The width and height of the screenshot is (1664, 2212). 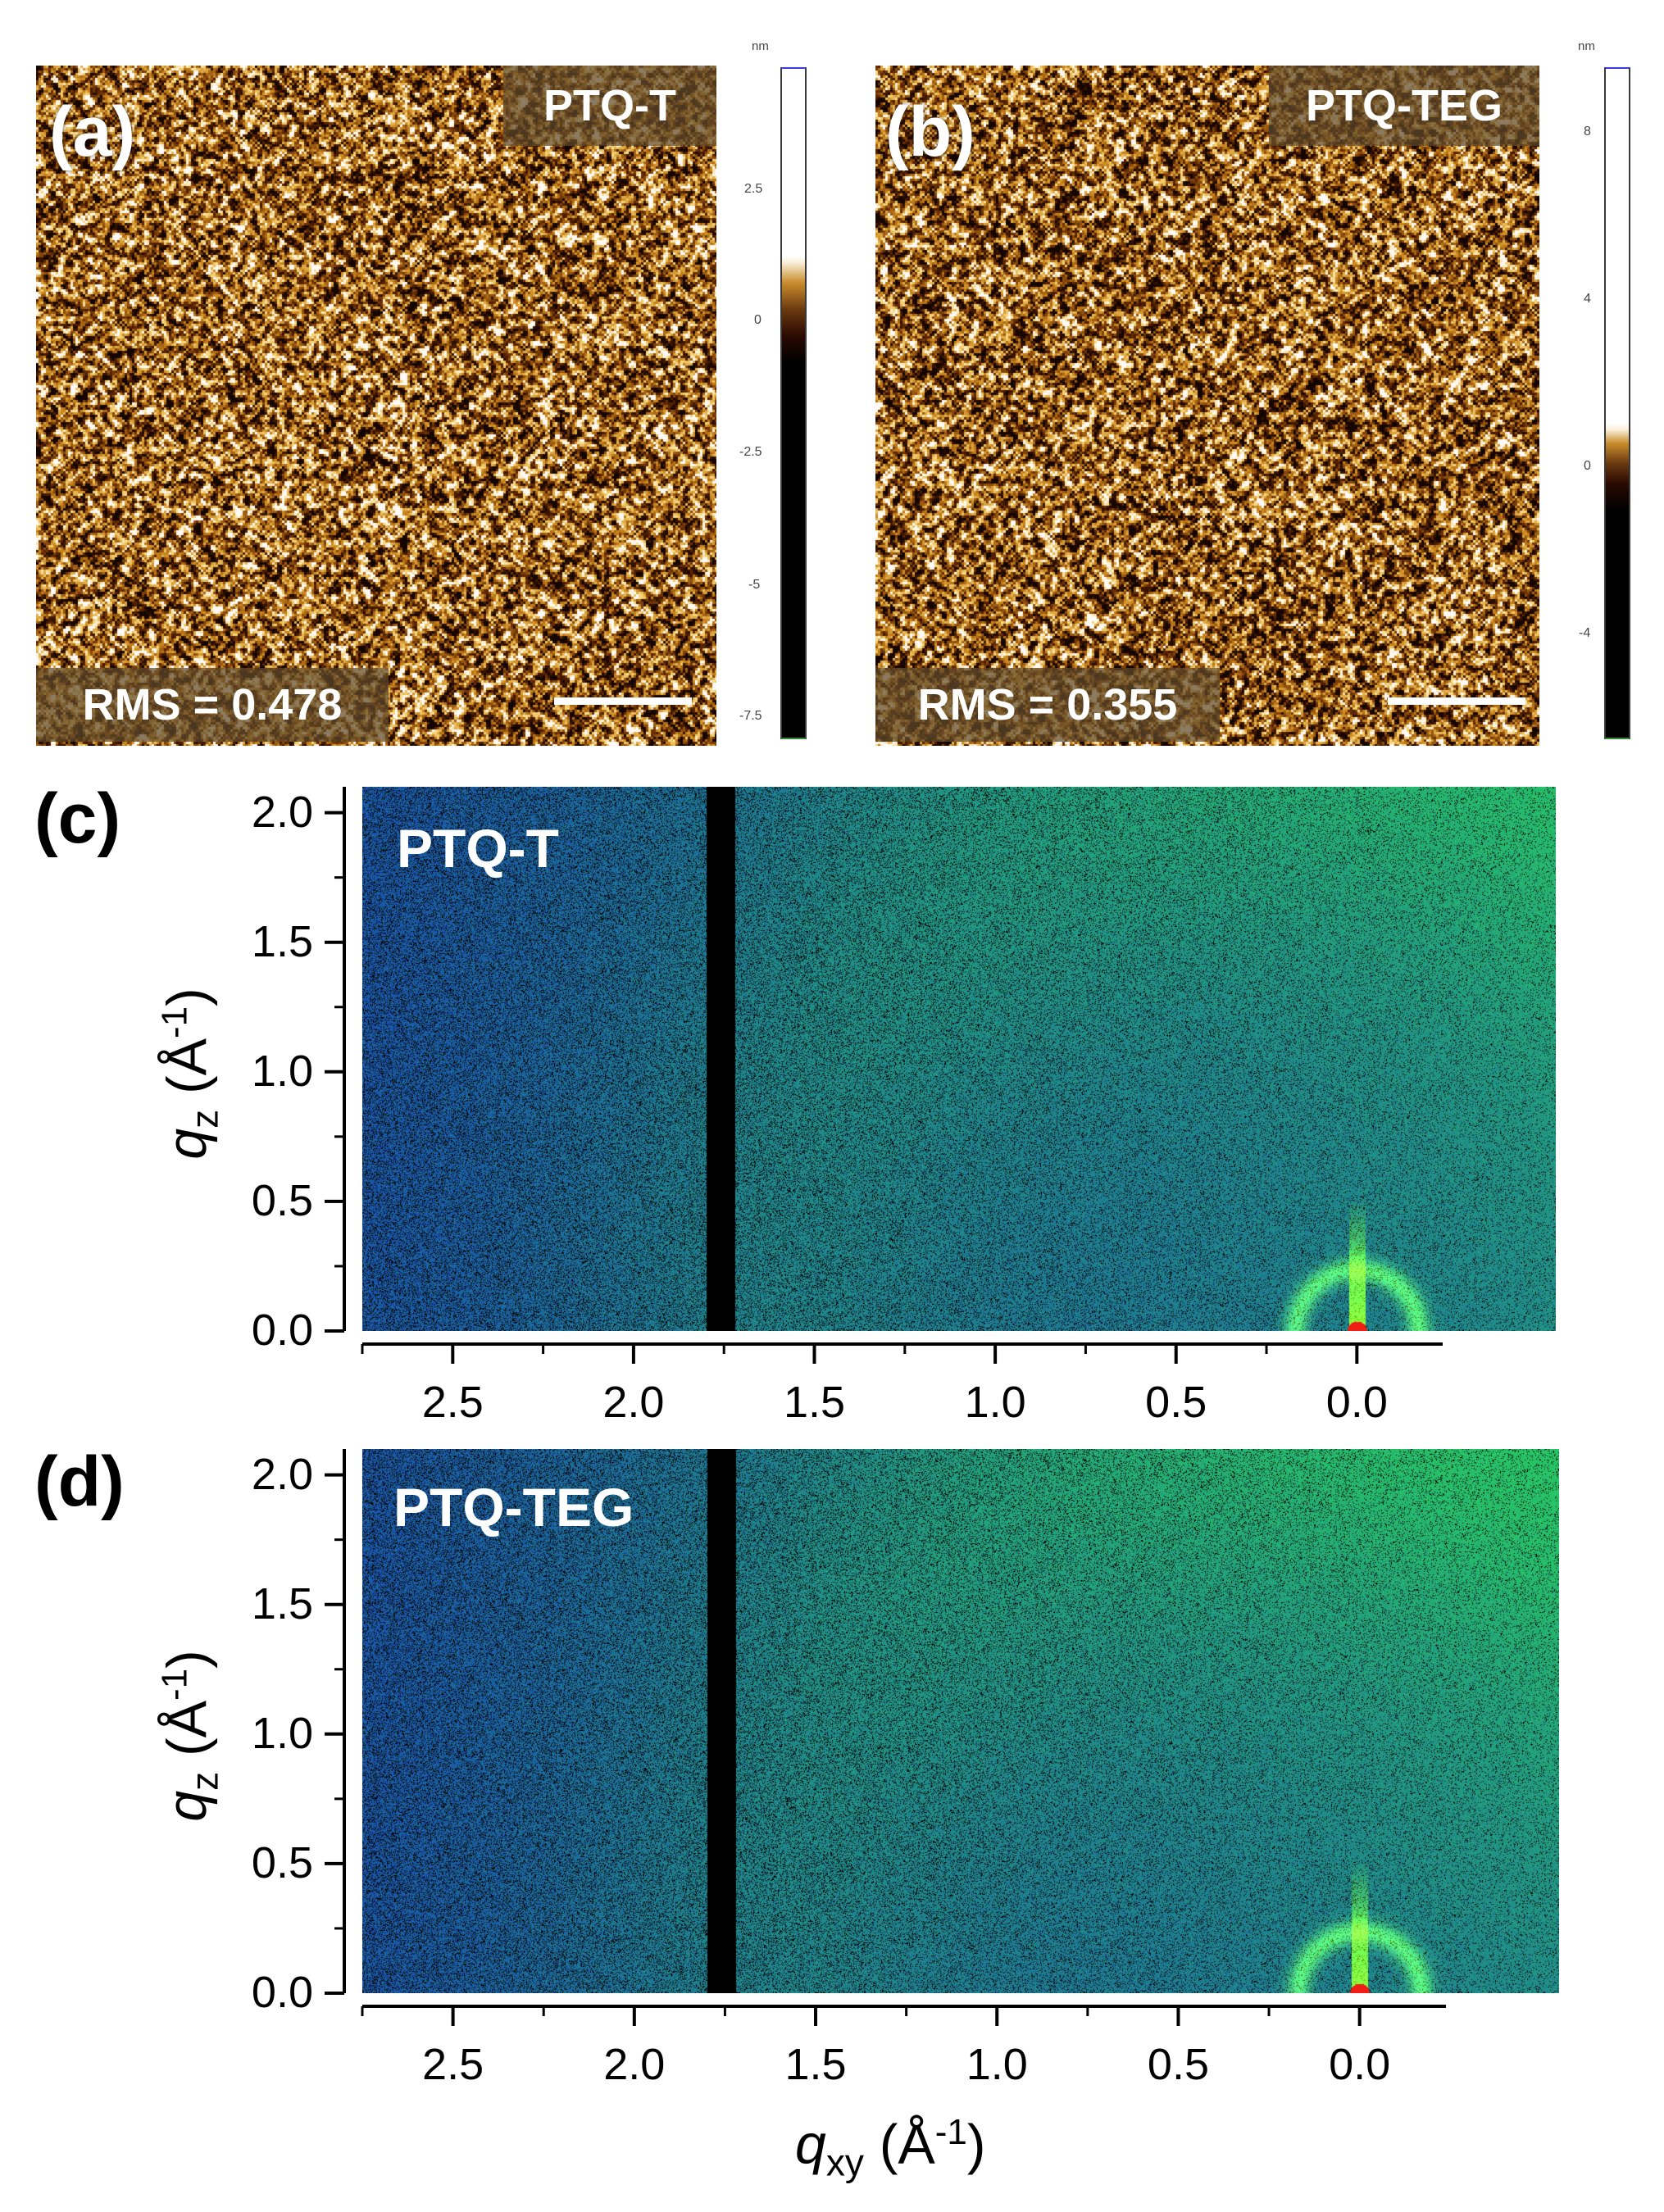 I want to click on afm-sample-label-b: PTQ-TEG, so click(x=1404, y=106).